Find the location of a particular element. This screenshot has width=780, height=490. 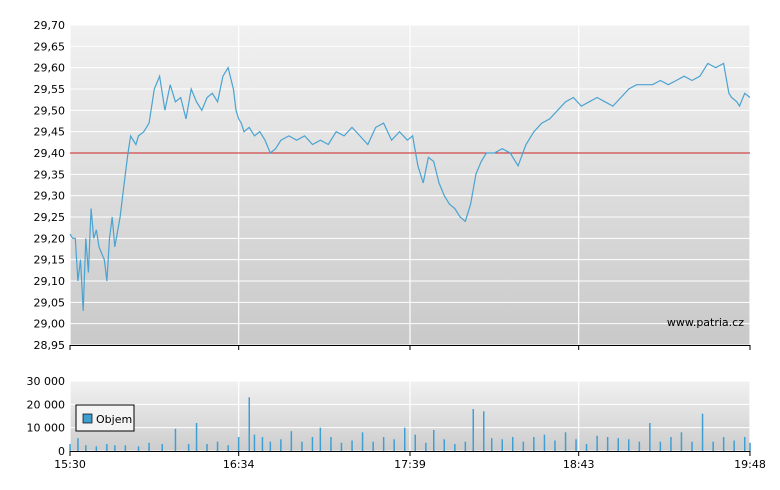

price-y-tick-label: 29,60 is located at coordinates (50, 68).